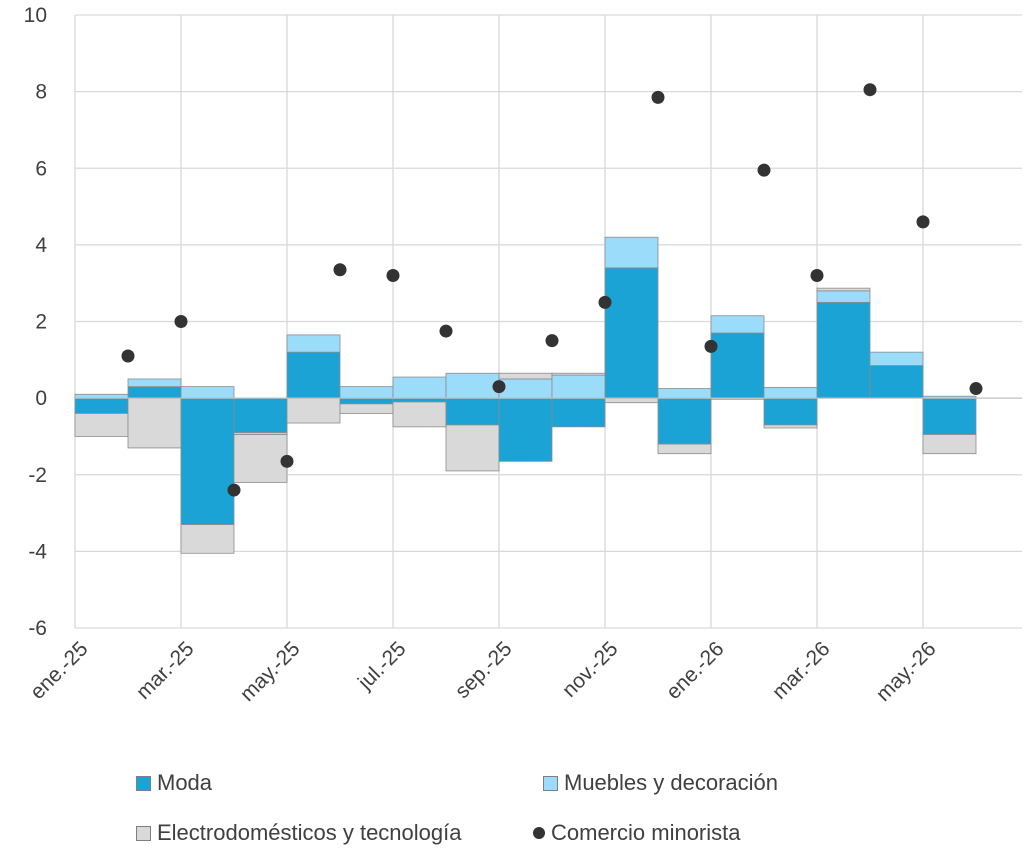 The height and width of the screenshot is (849, 1024). Describe the element at coordinates (695, 670) in the screenshot. I see `x-tick-label: ene.-26` at that location.